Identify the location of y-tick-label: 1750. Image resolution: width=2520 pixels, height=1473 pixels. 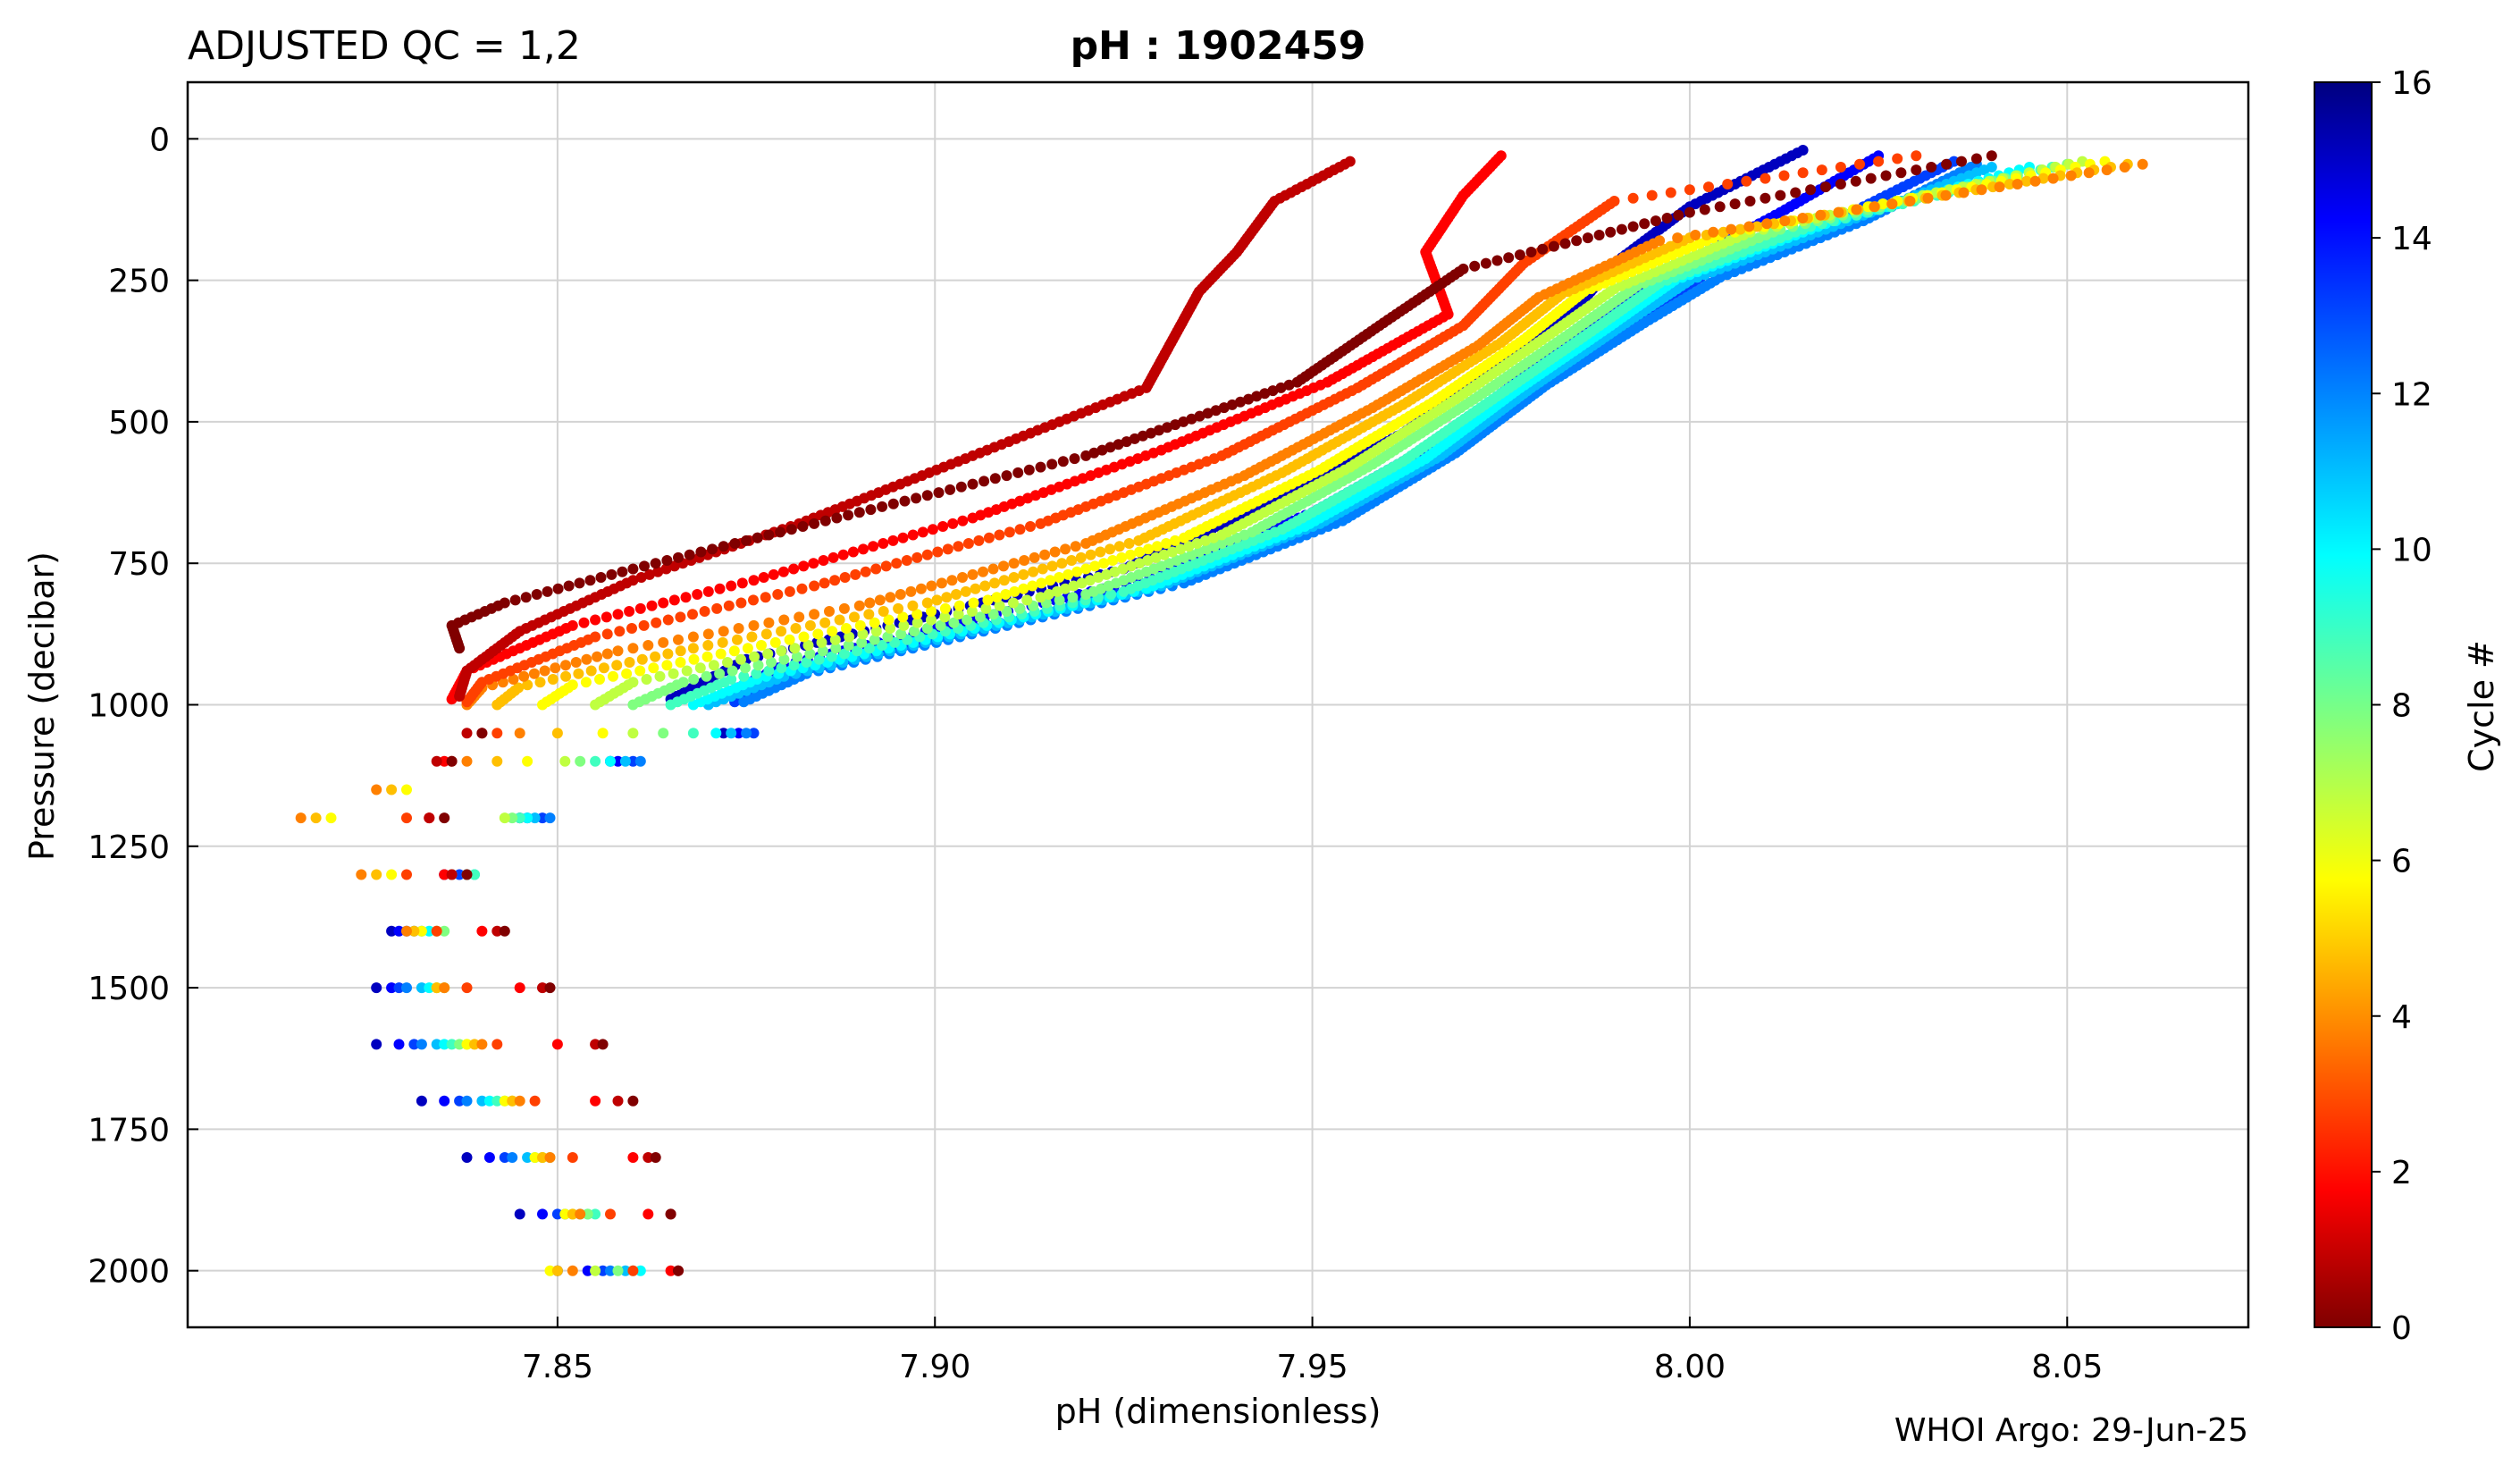
(129, 1130).